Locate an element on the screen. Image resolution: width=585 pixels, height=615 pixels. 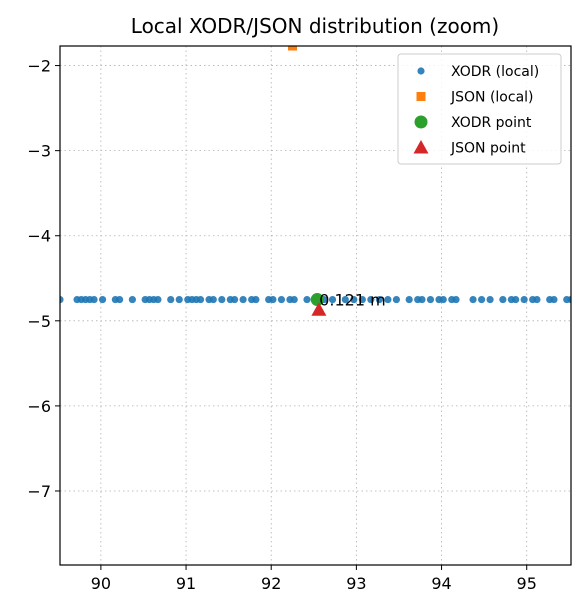
y-tick-label: −6 is located at coordinates (39, 406).